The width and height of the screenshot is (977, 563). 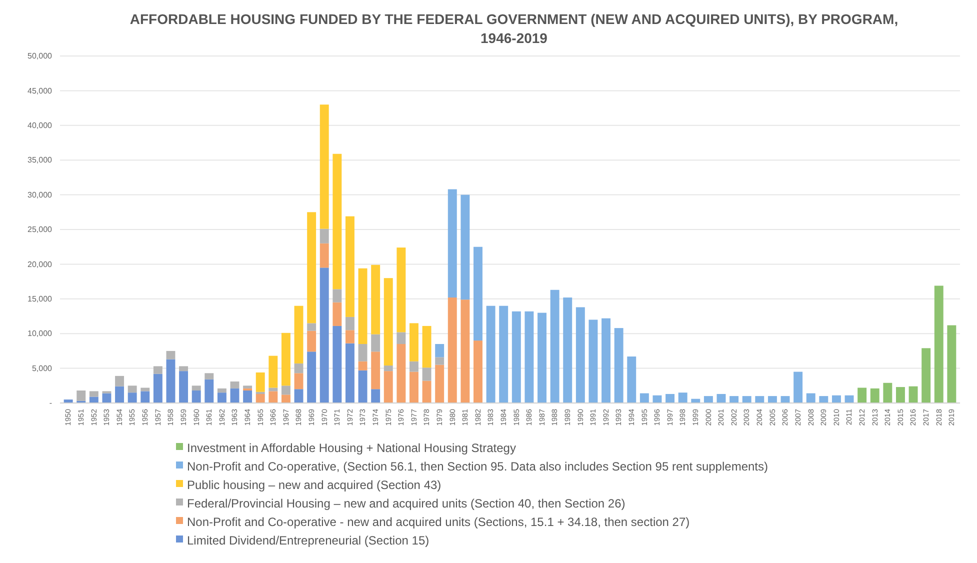 I want to click on y-tick-label: 35,000, so click(x=40, y=160).